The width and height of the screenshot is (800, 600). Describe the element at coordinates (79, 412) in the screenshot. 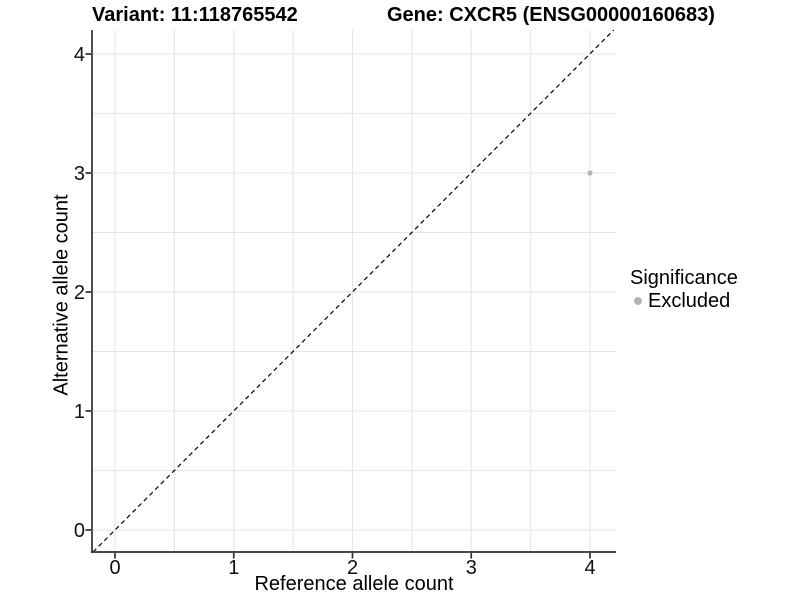

I see `y-tick-label: 1` at that location.